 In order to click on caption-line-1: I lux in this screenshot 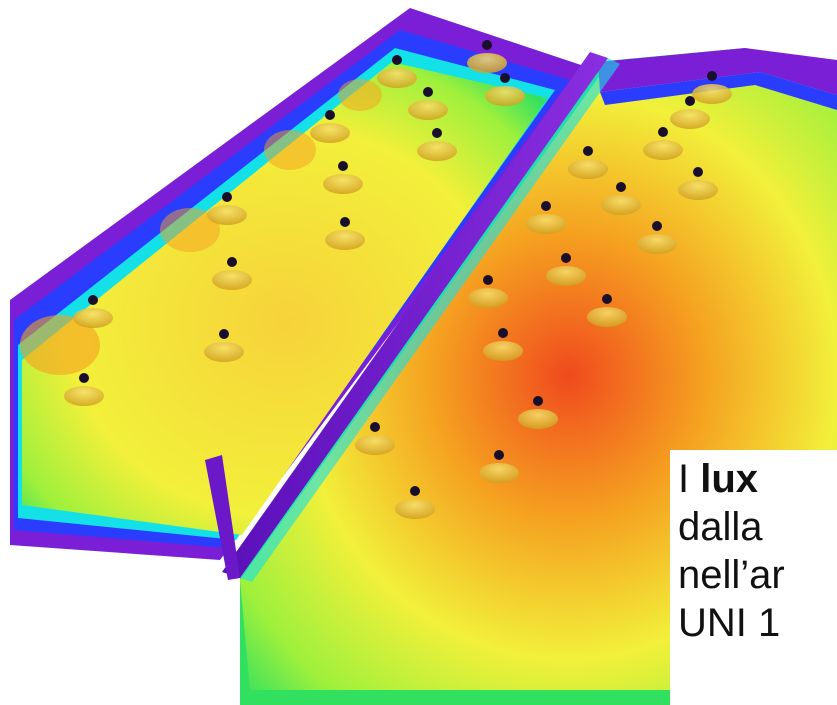, I will do `click(757, 479)`.